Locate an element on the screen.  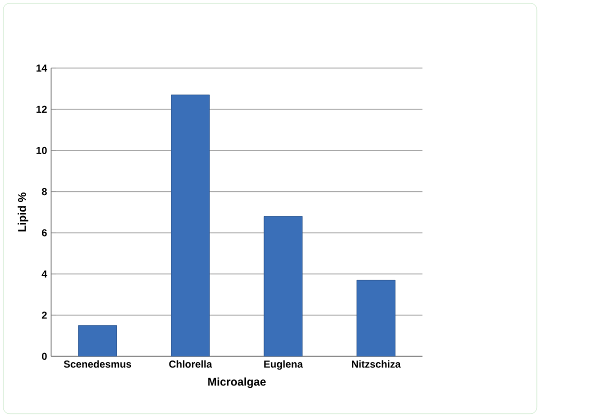
x-tick-label: Euglena is located at coordinates (283, 365).